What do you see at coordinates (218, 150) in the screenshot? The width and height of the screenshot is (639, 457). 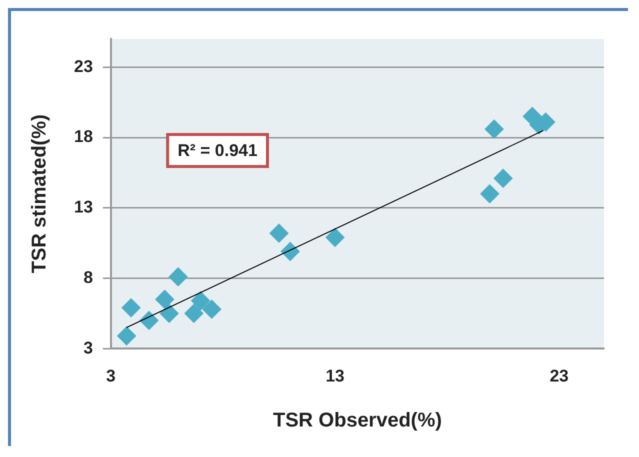 I see `annotation: R² = 0.941` at bounding box center [218, 150].